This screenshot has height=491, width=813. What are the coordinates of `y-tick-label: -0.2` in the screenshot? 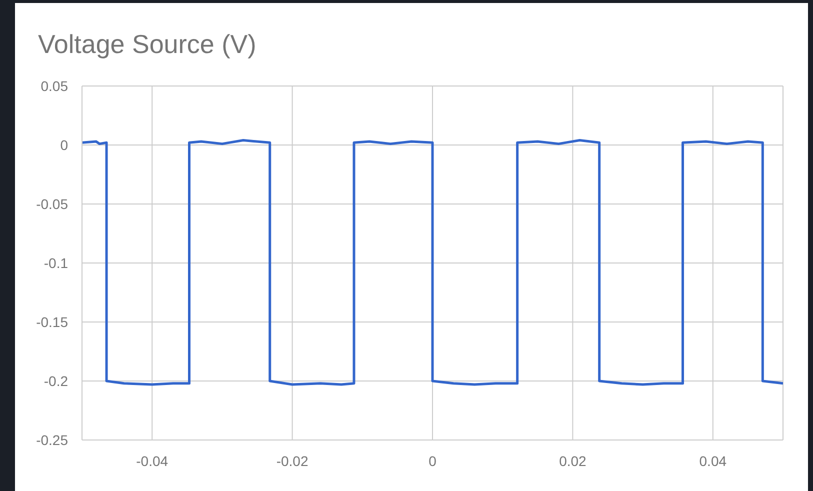 It's located at (56, 380).